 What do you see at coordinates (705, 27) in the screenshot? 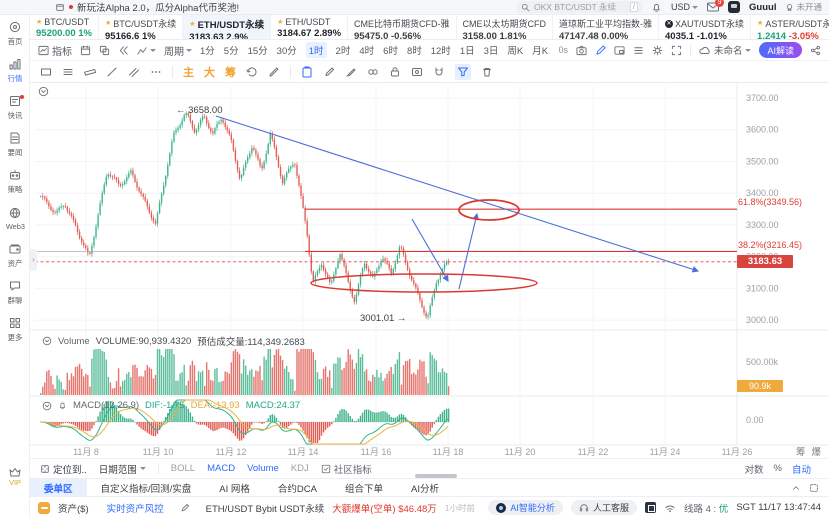
I see `ticker-tab: ✕ XAUT/USDT永续 4035.1 -1.01%` at bounding box center [705, 27].